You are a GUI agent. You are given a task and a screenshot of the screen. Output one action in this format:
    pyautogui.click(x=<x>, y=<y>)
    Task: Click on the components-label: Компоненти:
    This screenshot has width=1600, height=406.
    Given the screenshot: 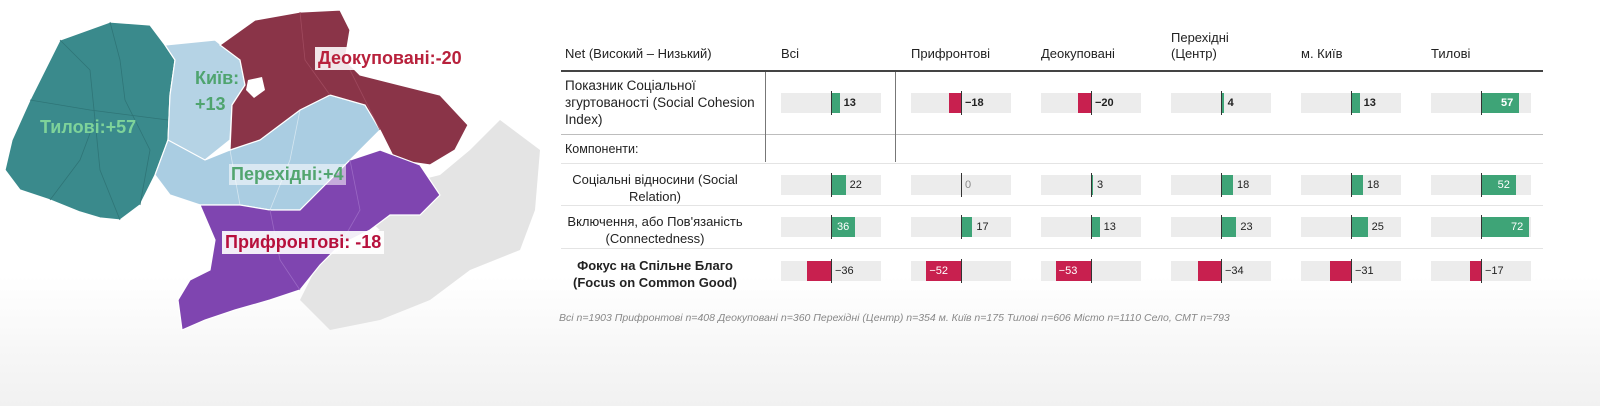 What is the action you would take?
    pyautogui.click(x=602, y=149)
    